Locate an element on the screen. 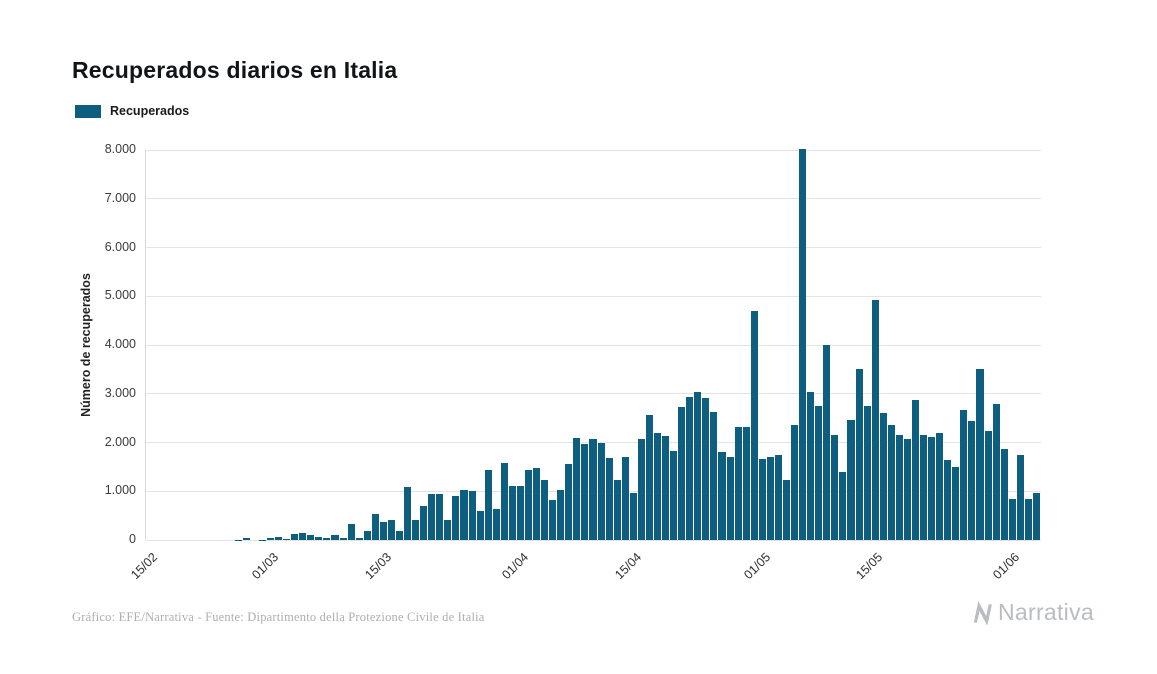 This screenshot has width=1157, height=674. x-tick-label: 01/05 is located at coordinates (756, 566).